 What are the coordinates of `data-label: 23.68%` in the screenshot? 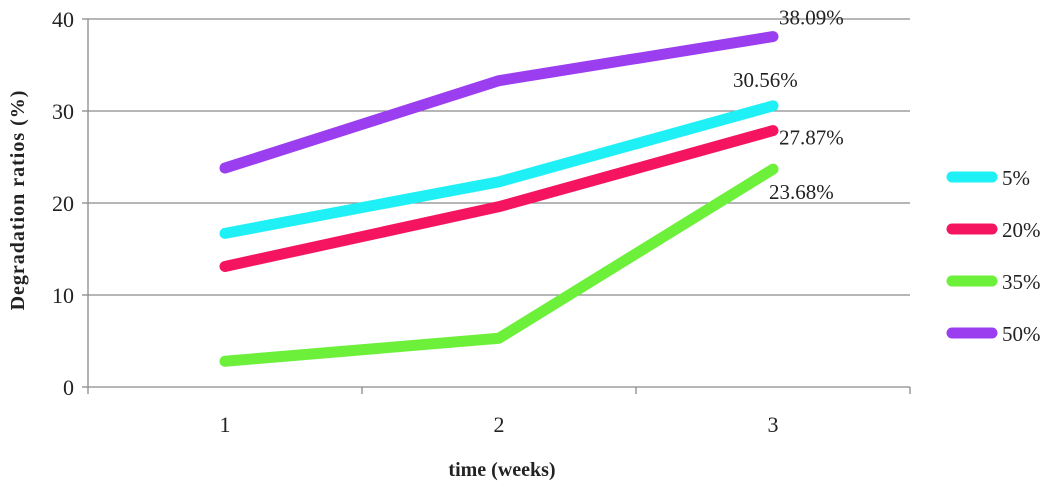 It's located at (801, 192).